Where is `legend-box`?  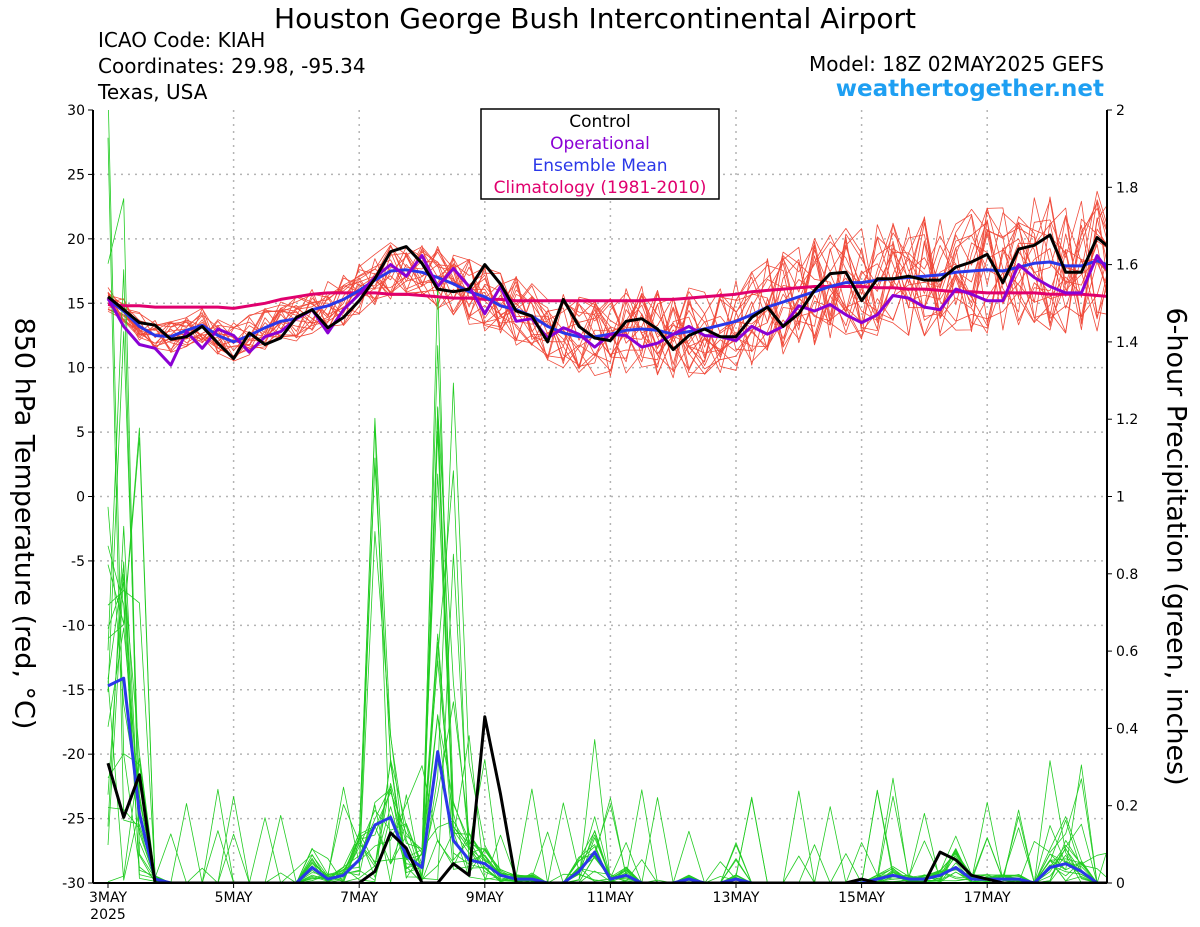 legend-box is located at coordinates (600, 154).